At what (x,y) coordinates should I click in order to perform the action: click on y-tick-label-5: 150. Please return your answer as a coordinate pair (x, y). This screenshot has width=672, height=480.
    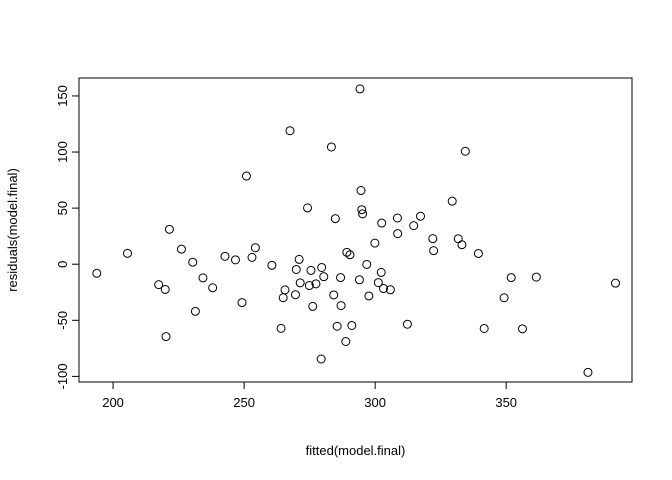
    Looking at the image, I should click on (62, 96).